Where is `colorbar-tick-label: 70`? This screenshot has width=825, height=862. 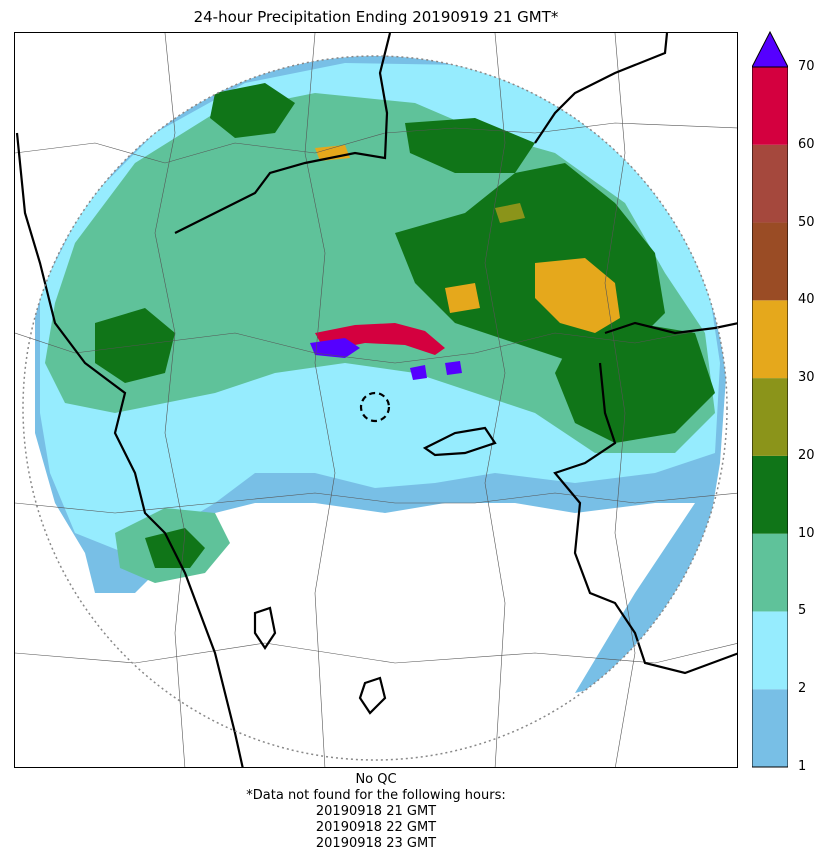 colorbar-tick-label: 70 is located at coordinates (806, 66).